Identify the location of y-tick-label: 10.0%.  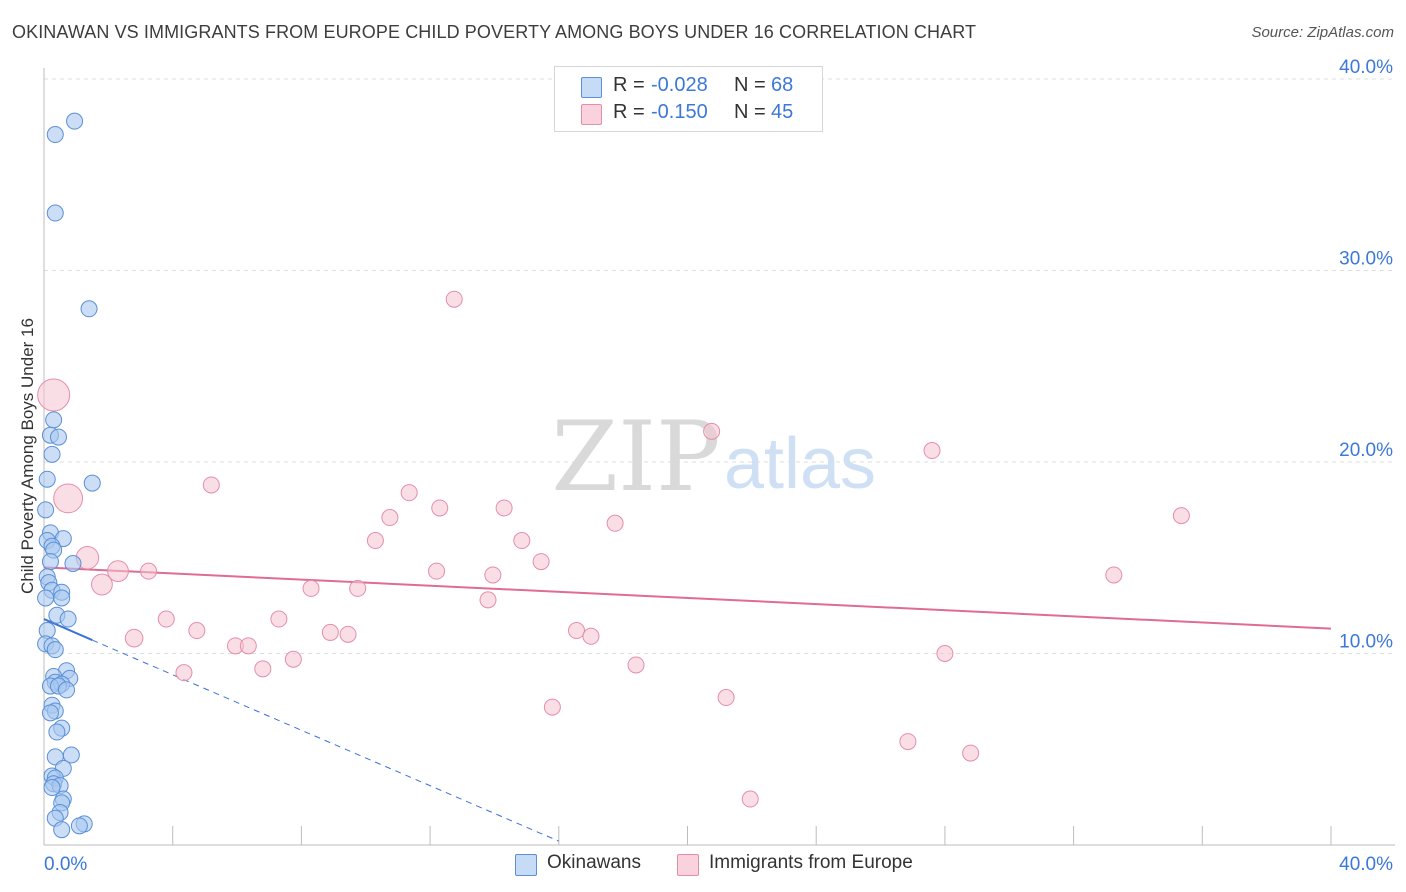
(1366, 642).